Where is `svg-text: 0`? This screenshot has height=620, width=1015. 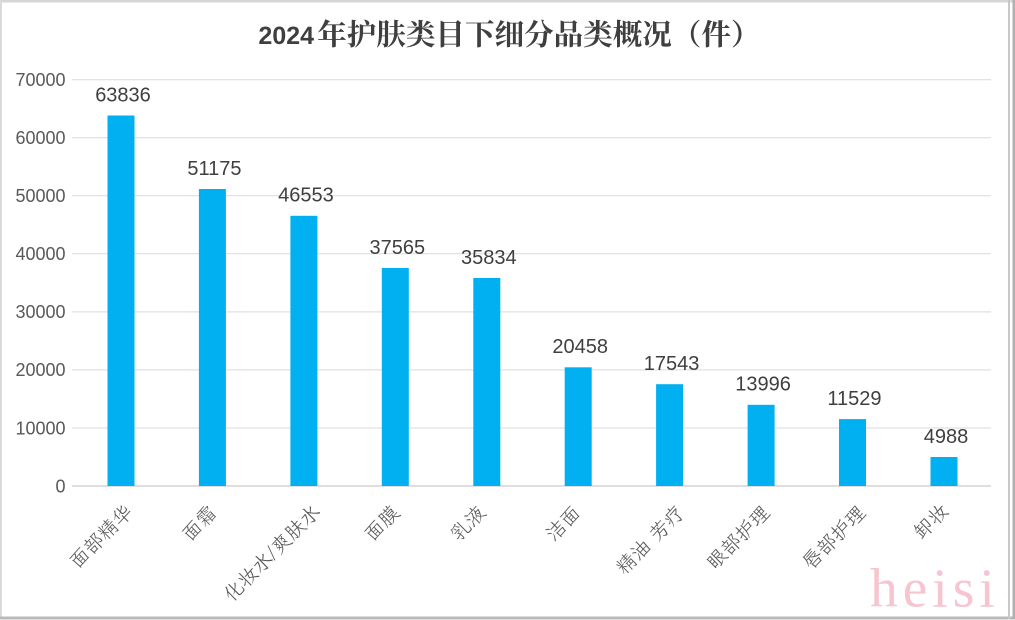 svg-text: 0 is located at coordinates (60, 486).